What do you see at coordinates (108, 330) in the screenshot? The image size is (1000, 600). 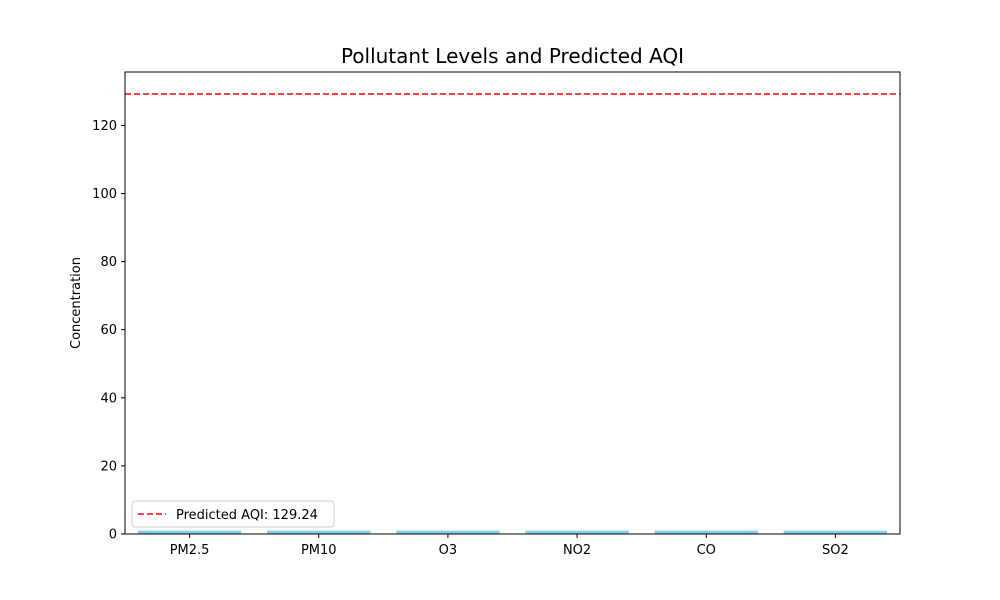 I see `y-tick-label: 60` at bounding box center [108, 330].